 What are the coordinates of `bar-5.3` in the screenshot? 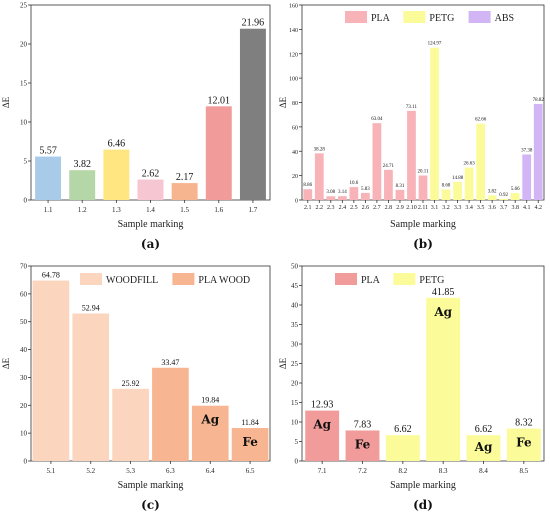 It's located at (130, 424).